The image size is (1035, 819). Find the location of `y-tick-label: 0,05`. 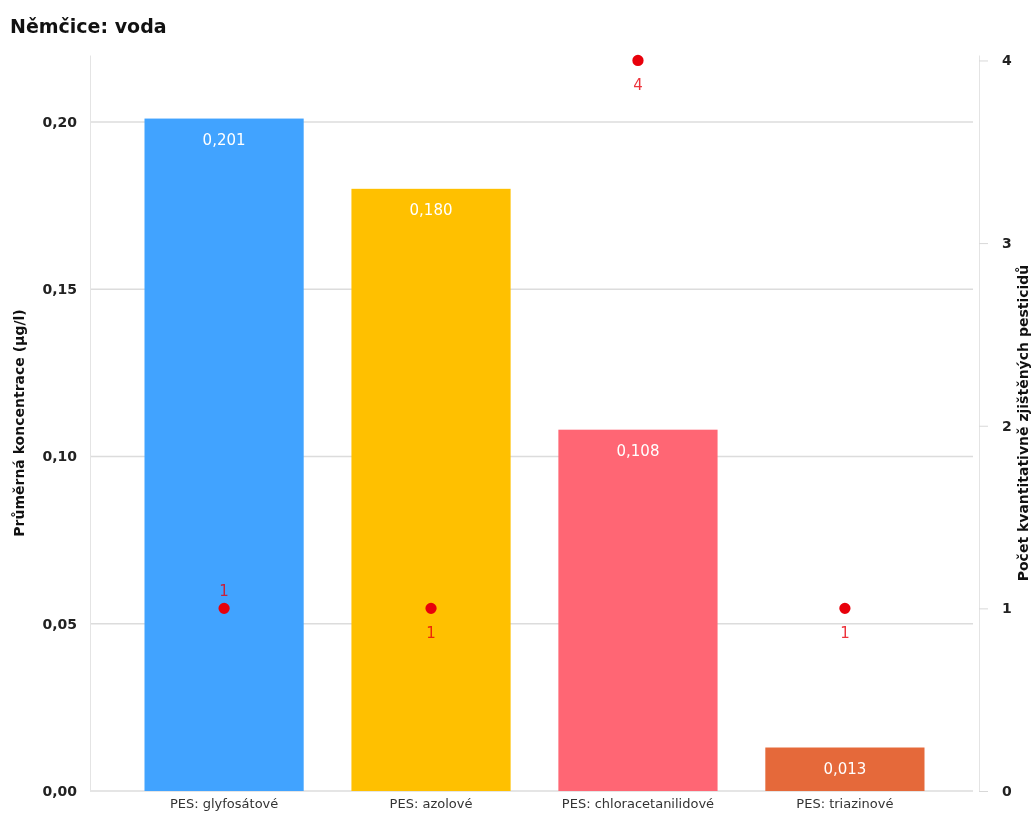

y-tick-label: 0,05 is located at coordinates (59, 623).